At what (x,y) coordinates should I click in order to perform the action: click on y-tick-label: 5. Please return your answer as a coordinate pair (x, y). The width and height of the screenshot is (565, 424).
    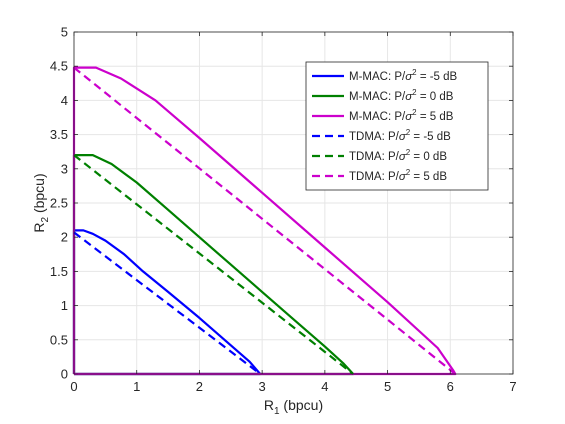
    Looking at the image, I should click on (64, 32).